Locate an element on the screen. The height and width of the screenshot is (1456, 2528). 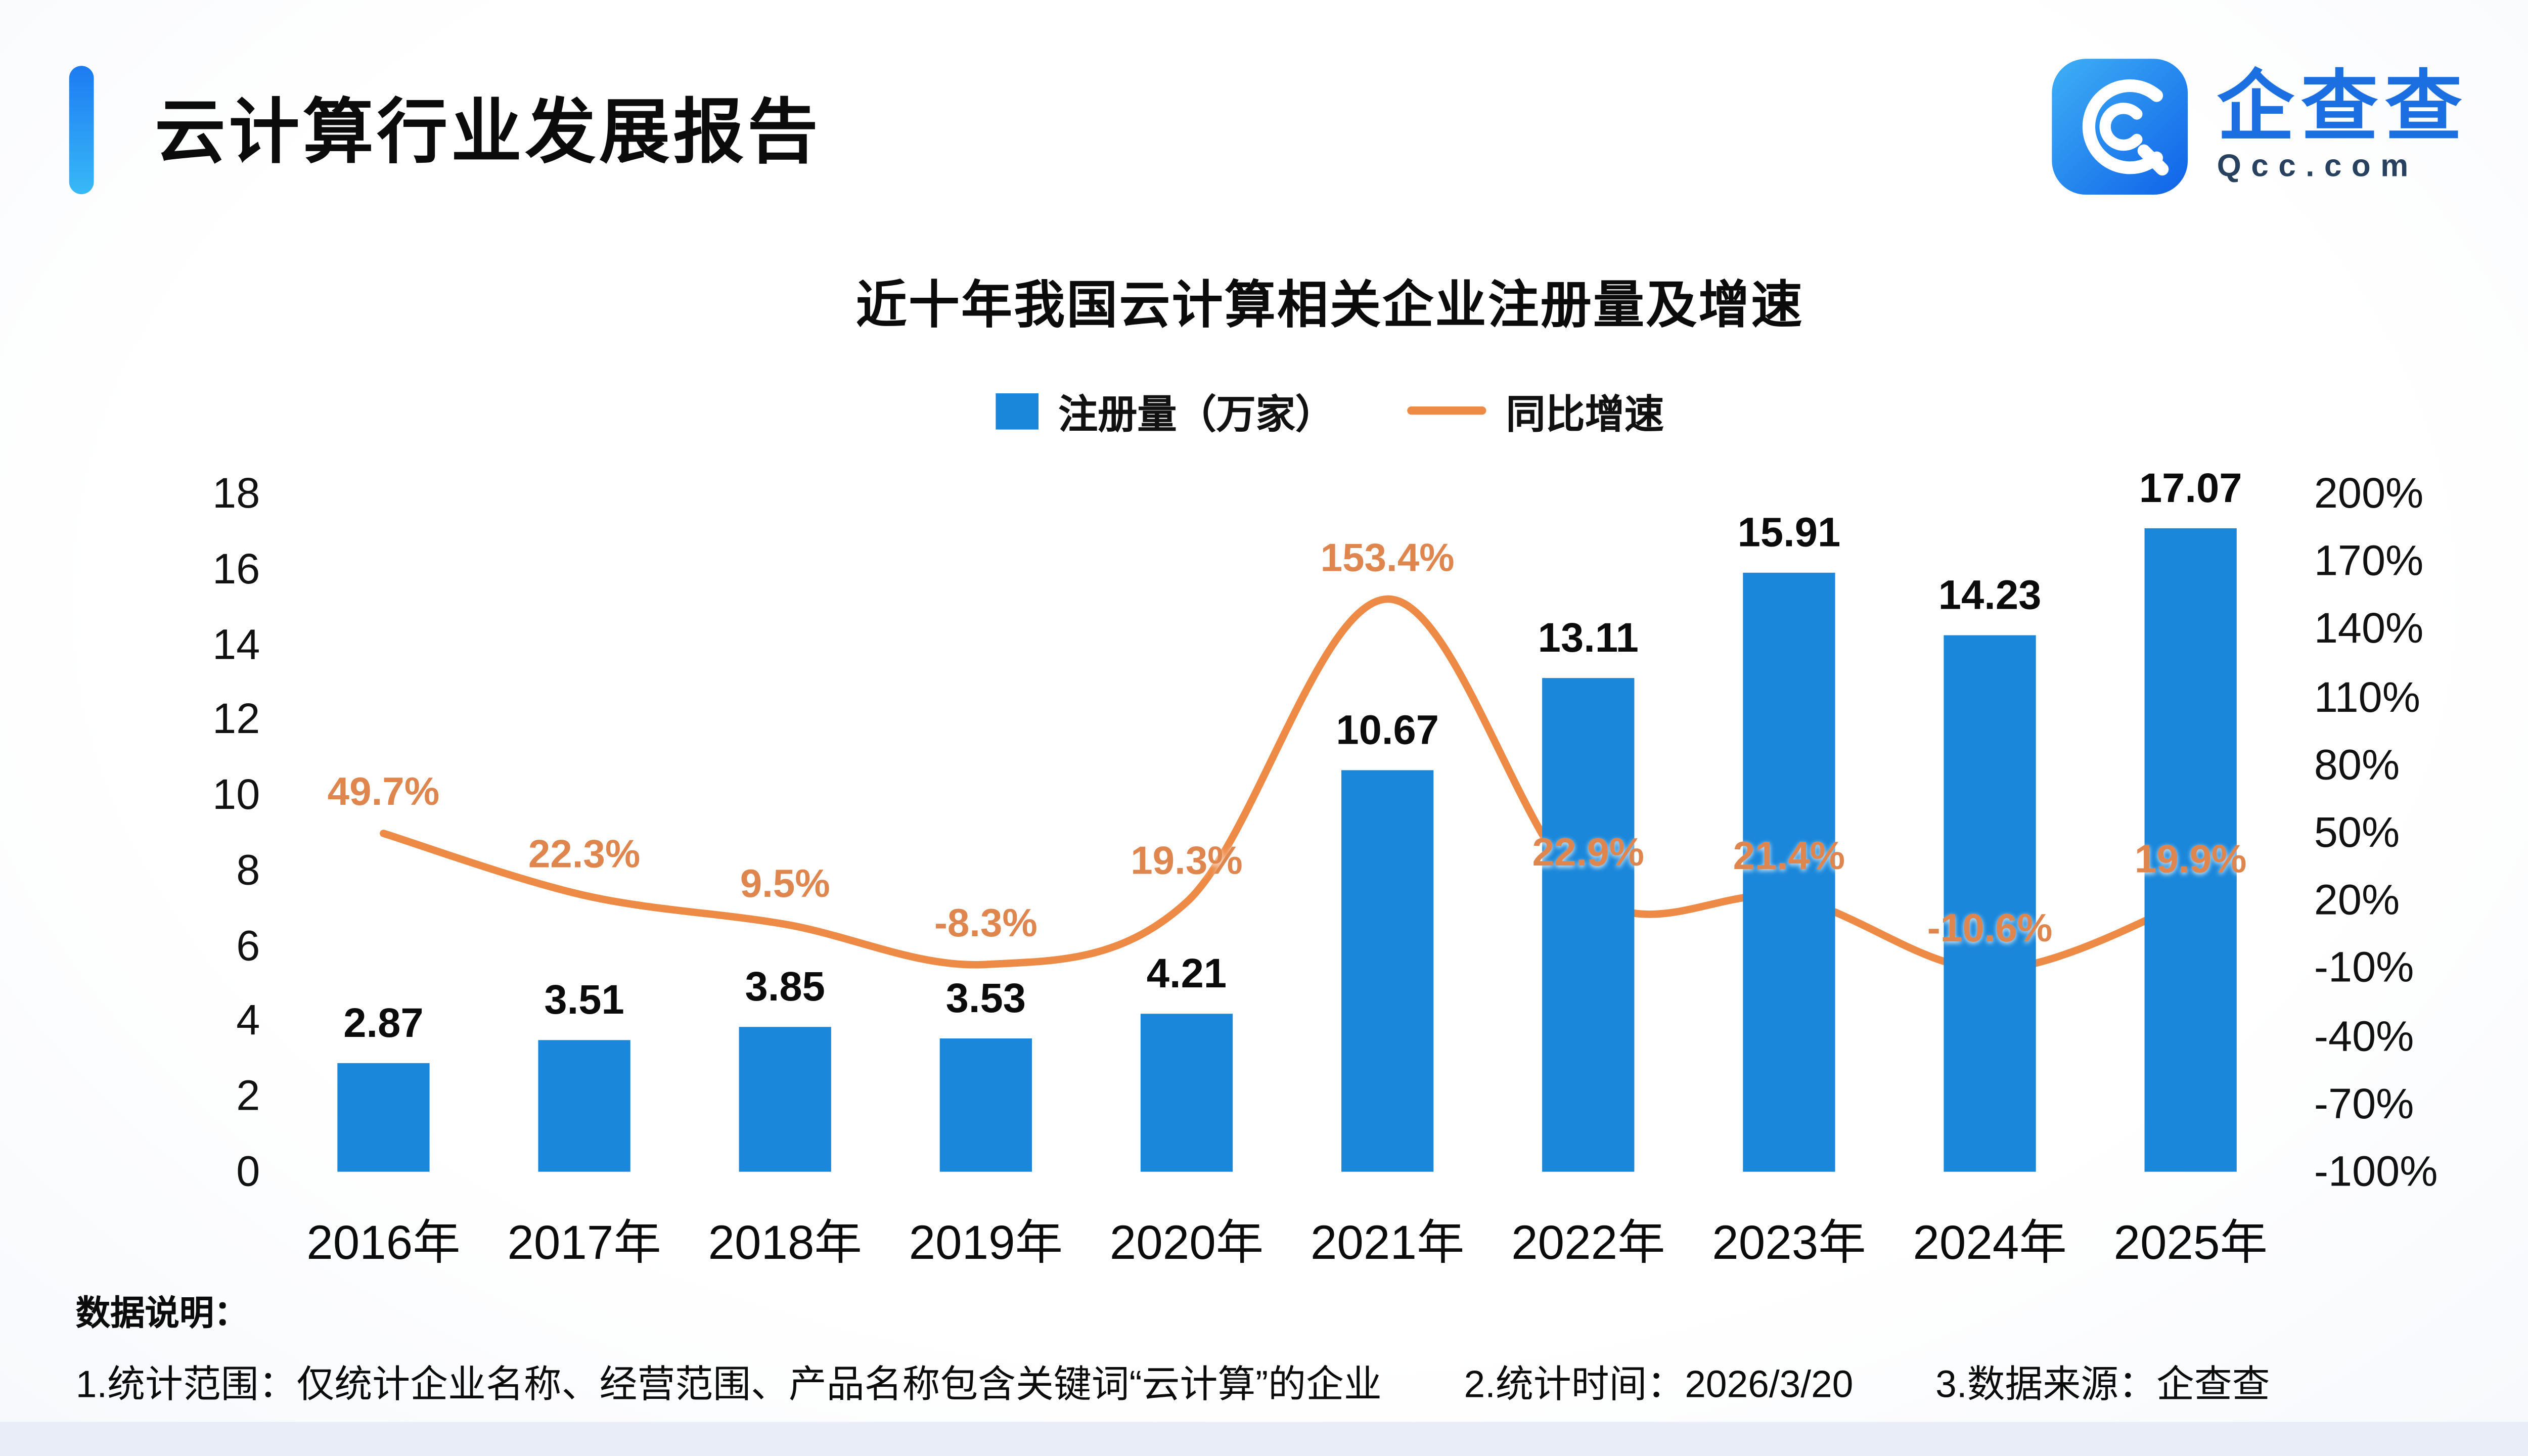
x-axis-label: 2023年 is located at coordinates (1789, 1244).